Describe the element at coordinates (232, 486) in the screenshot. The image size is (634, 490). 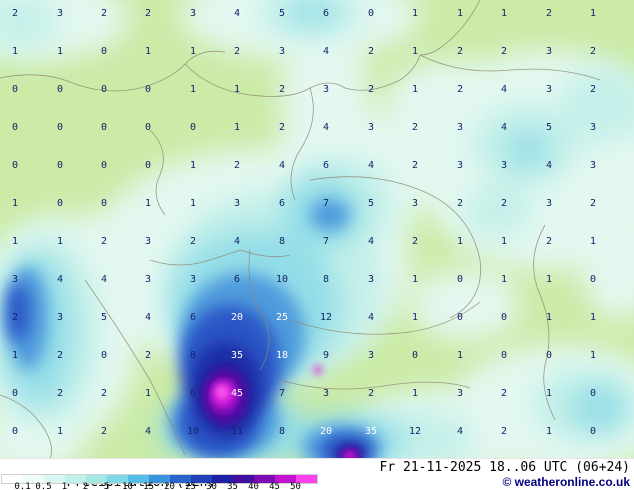
I see `scale-label: 35` at that location.